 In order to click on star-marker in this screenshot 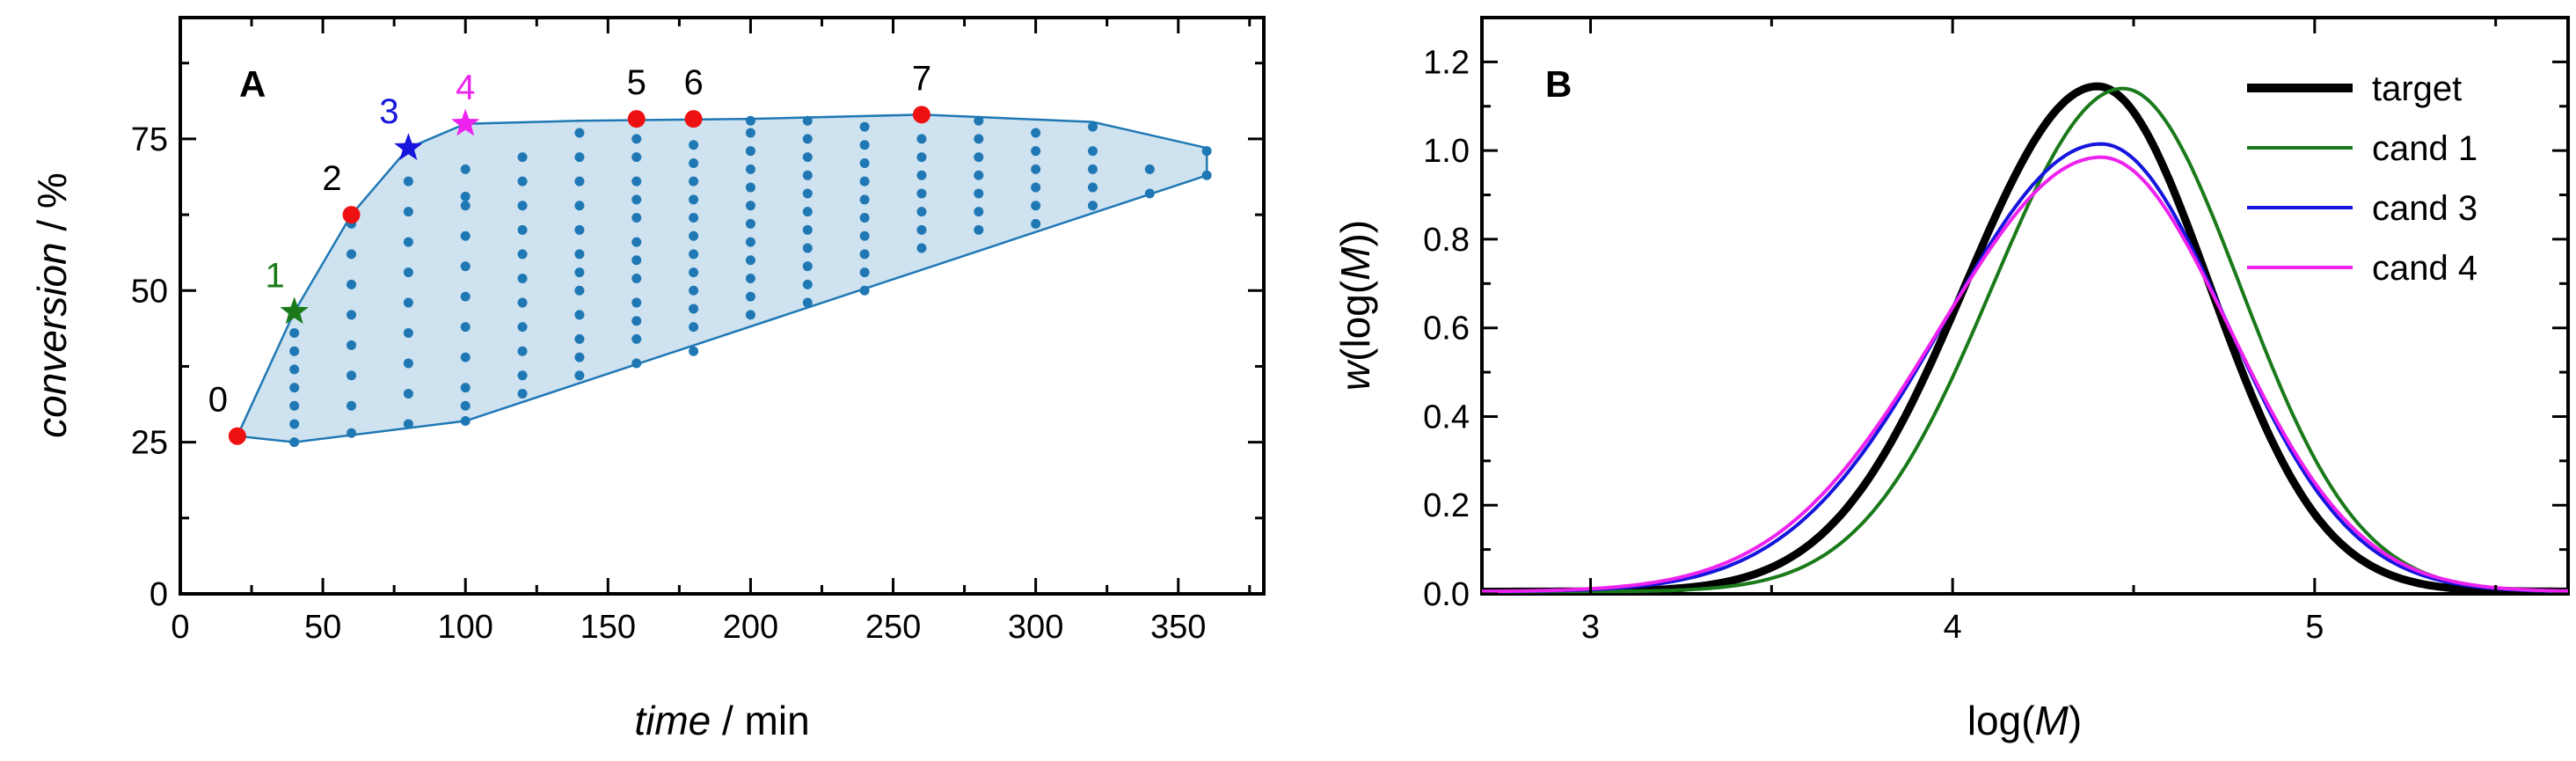, I will do `click(294, 310)`.